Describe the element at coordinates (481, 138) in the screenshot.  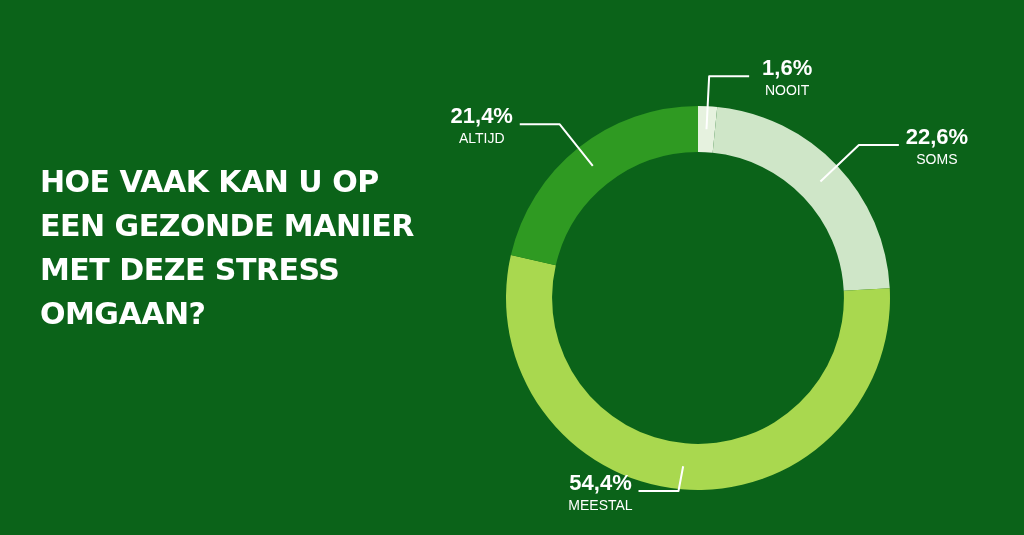
I see `slice-label: ALTIJD` at that location.